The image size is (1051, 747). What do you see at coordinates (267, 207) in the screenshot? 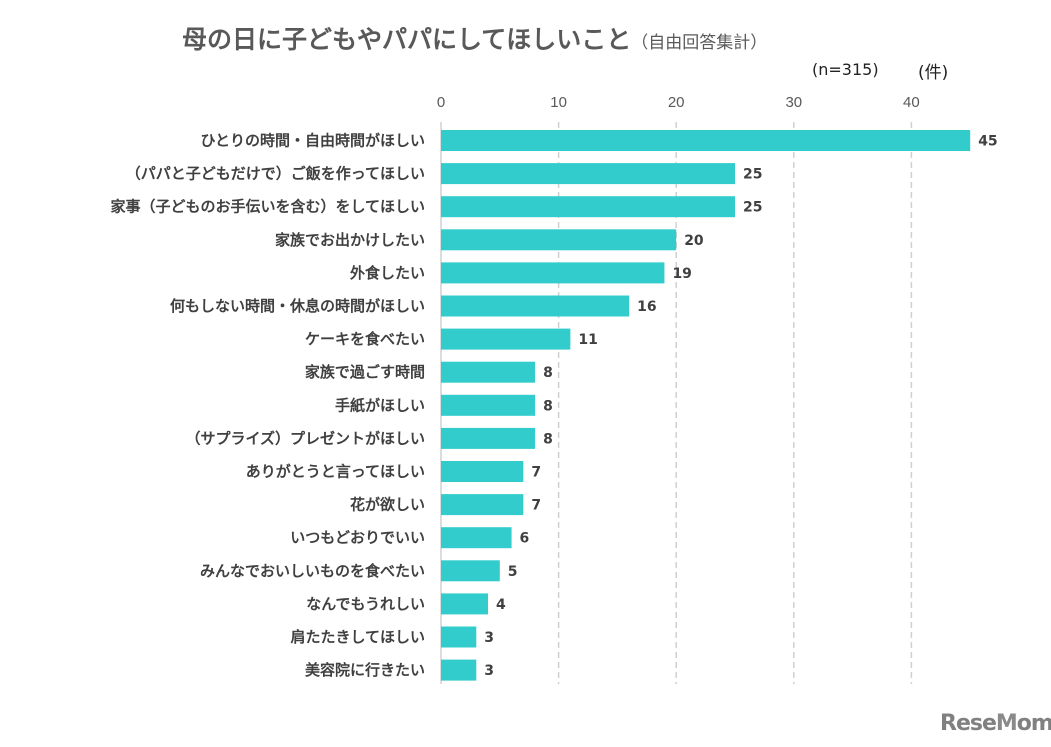
I see `category-label: 家事（子どものお手伝いを含む）をしてほしい` at bounding box center [267, 207].